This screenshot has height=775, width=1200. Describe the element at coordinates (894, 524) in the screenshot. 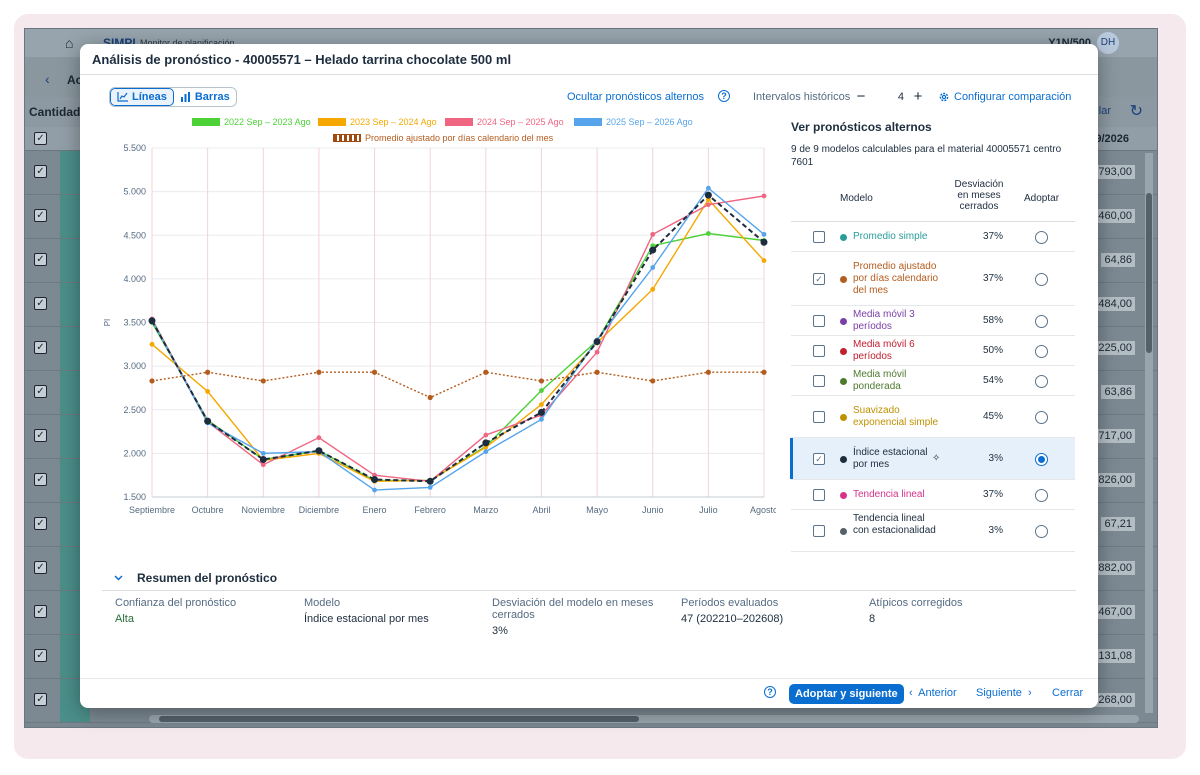

I see `model-name: Tendencia lineal con estacionalidad` at that location.